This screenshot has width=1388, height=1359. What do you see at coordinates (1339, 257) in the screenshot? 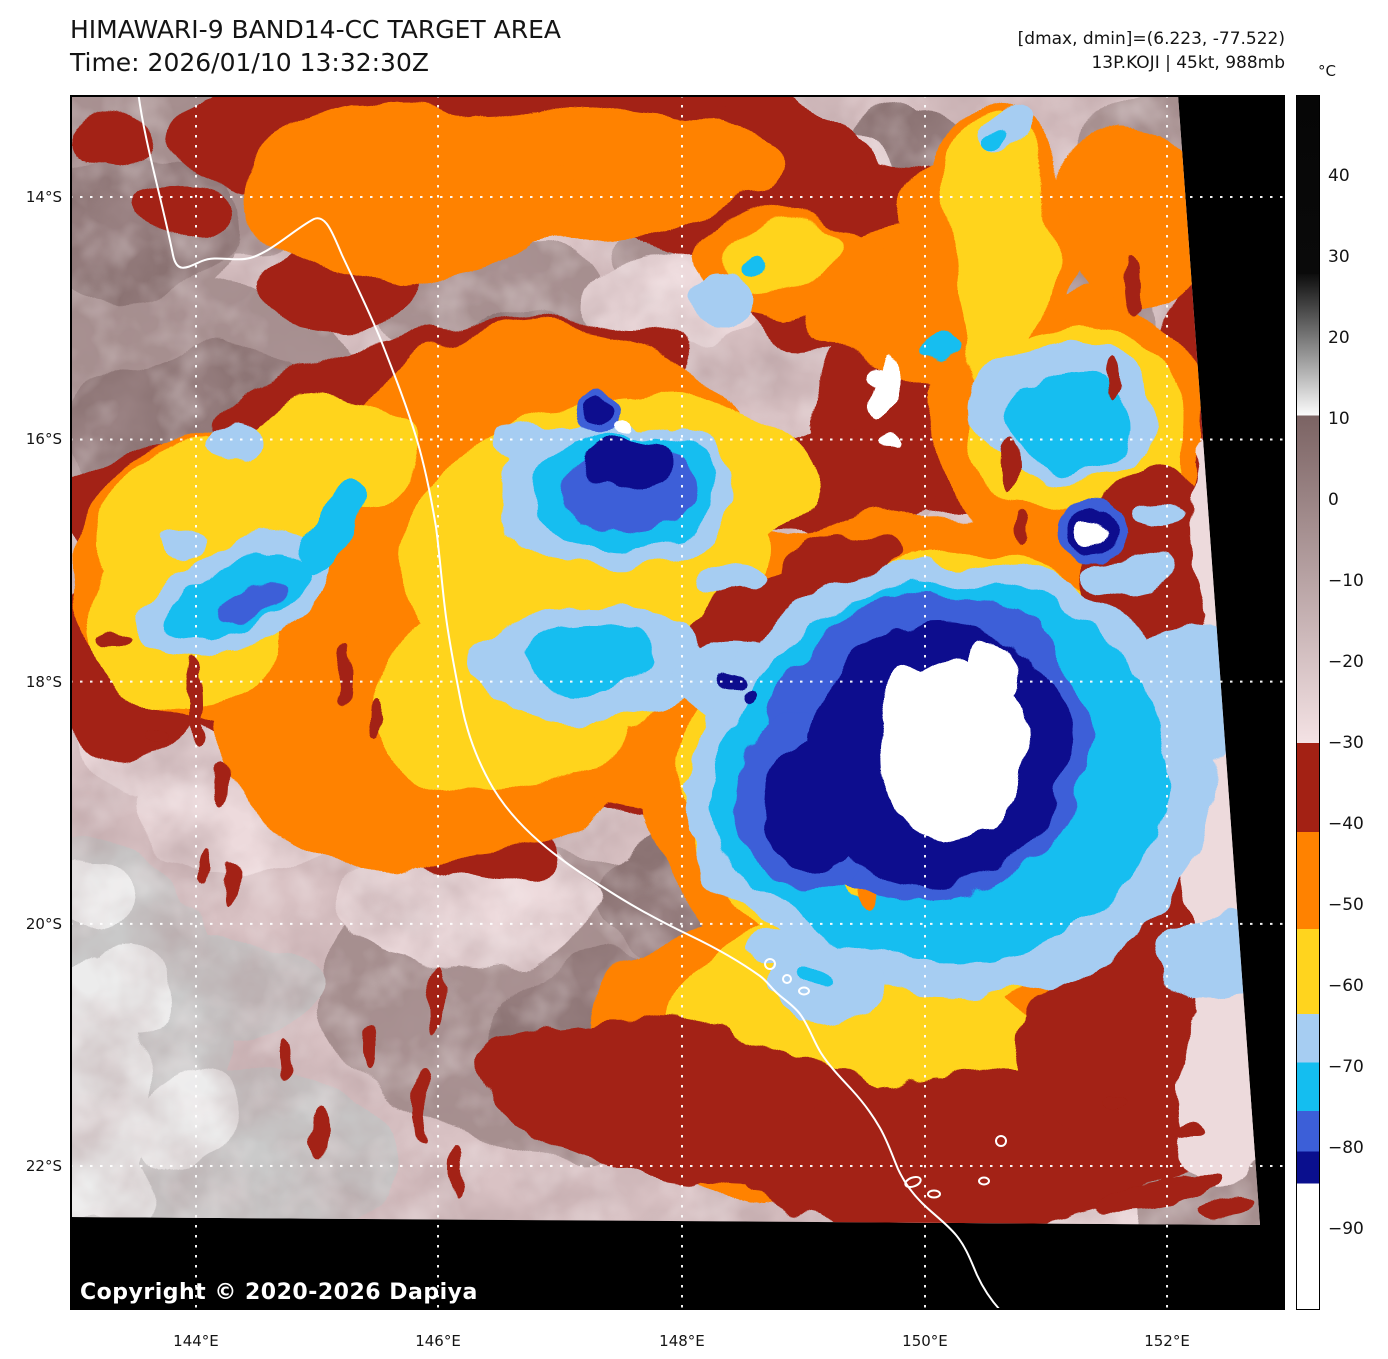
I see `colorbar-tick-label: 30` at bounding box center [1339, 257].